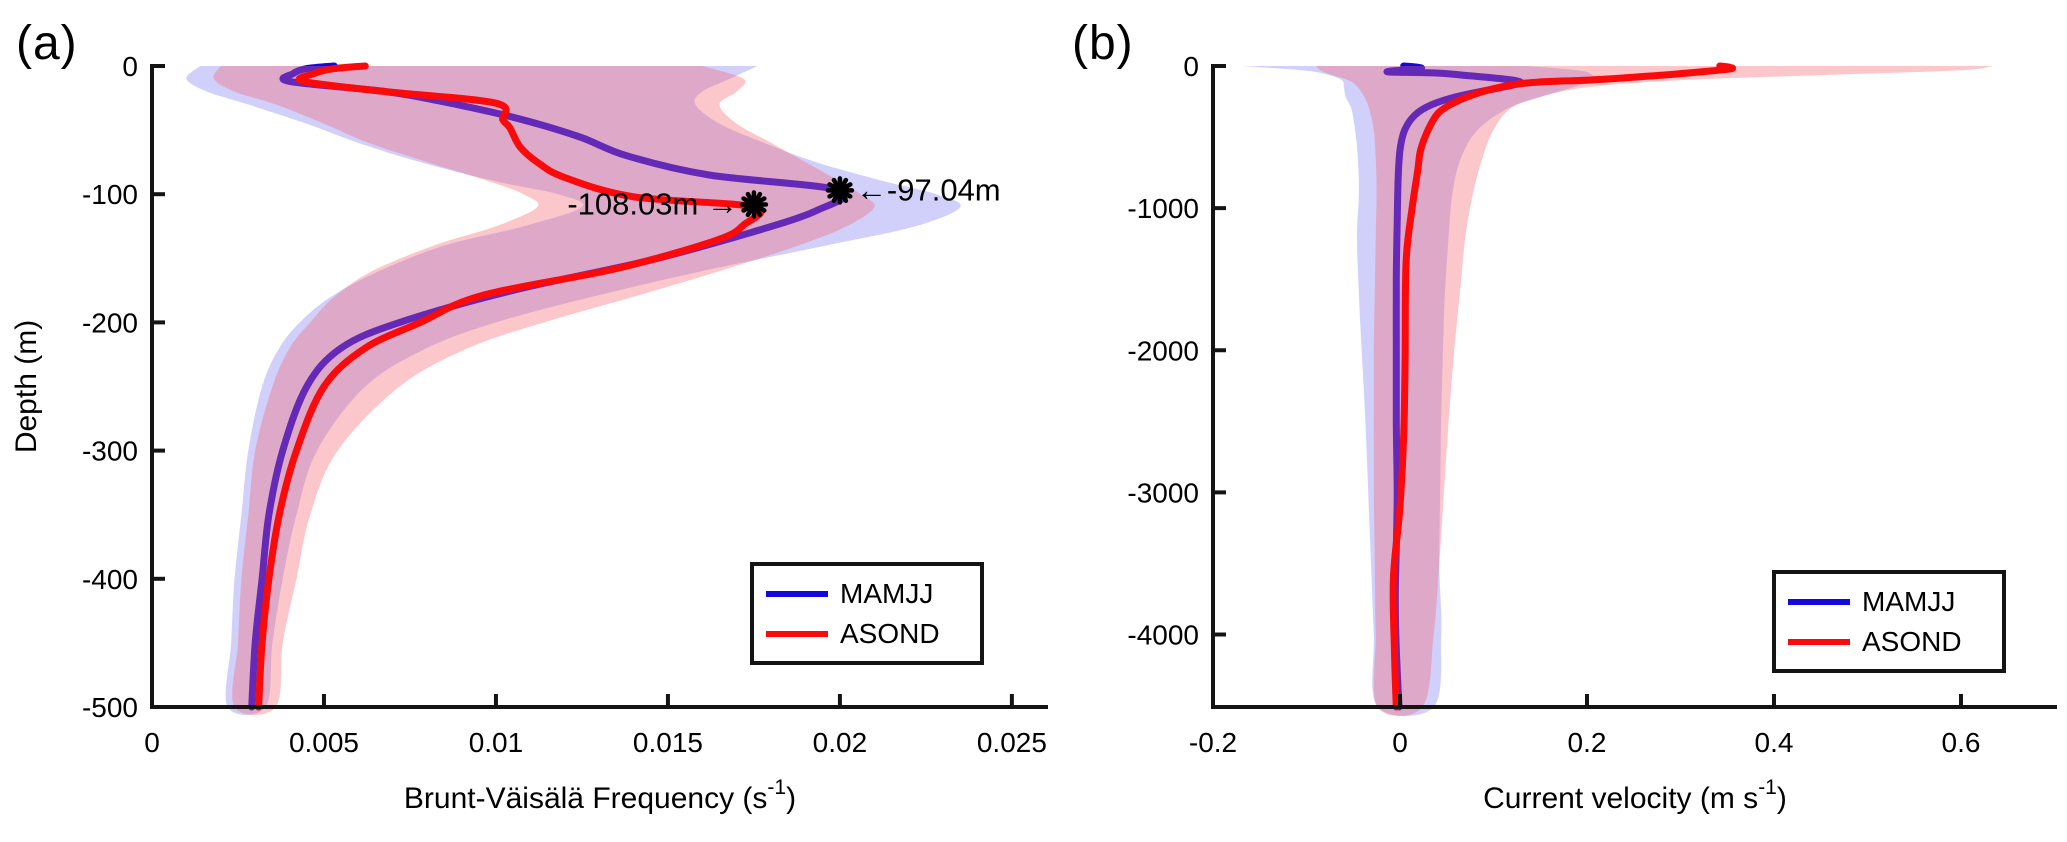 The image size is (2067, 842). I want to click on svg-text: 0.02, so click(840, 742).